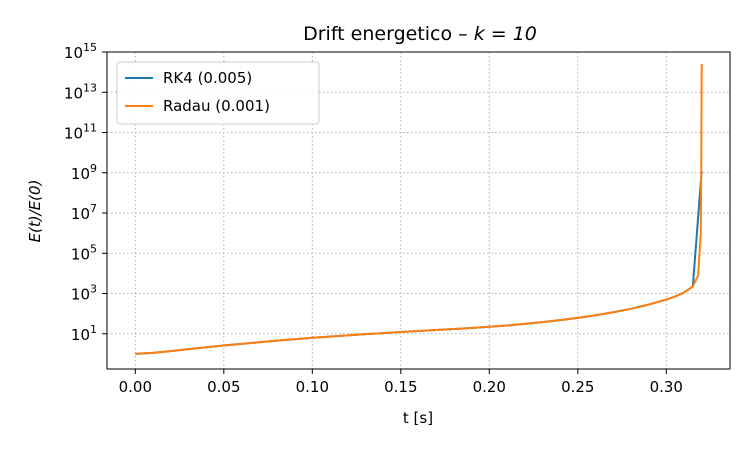  Describe the element at coordinates (489, 387) in the screenshot. I see `x-tick-label: 0.20` at that location.